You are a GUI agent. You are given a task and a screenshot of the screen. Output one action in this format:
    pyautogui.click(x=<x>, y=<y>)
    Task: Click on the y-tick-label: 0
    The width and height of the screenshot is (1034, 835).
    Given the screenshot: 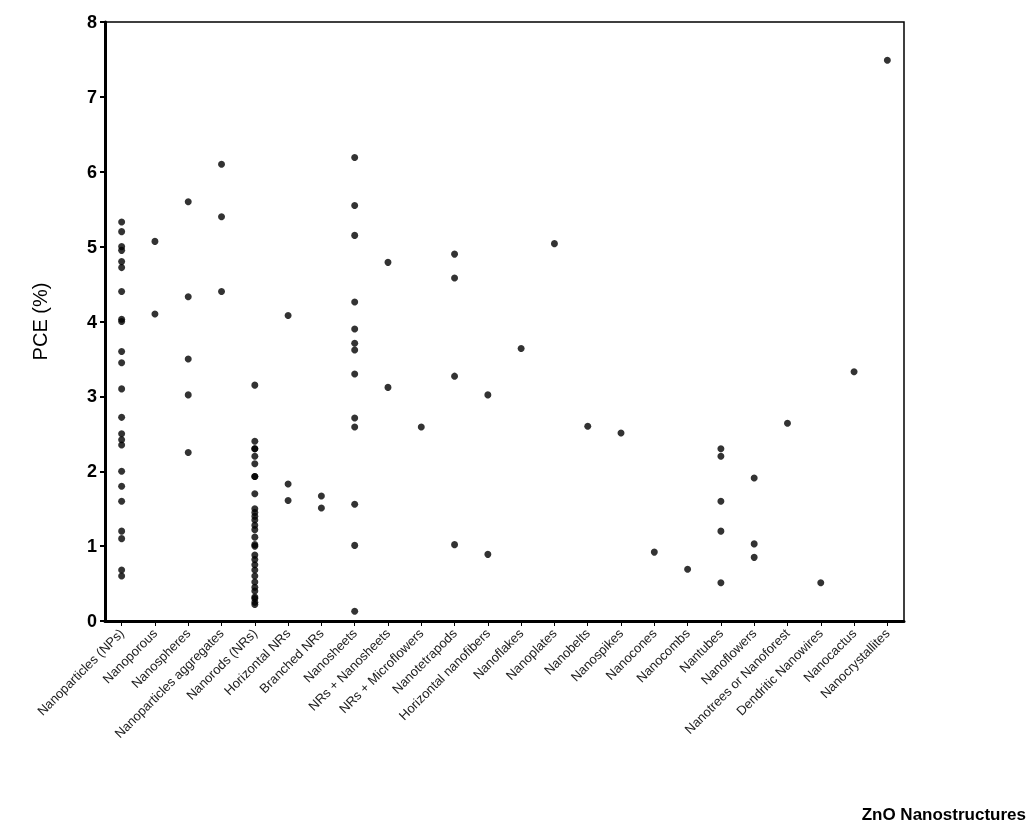 What is the action you would take?
    pyautogui.click(x=91, y=621)
    